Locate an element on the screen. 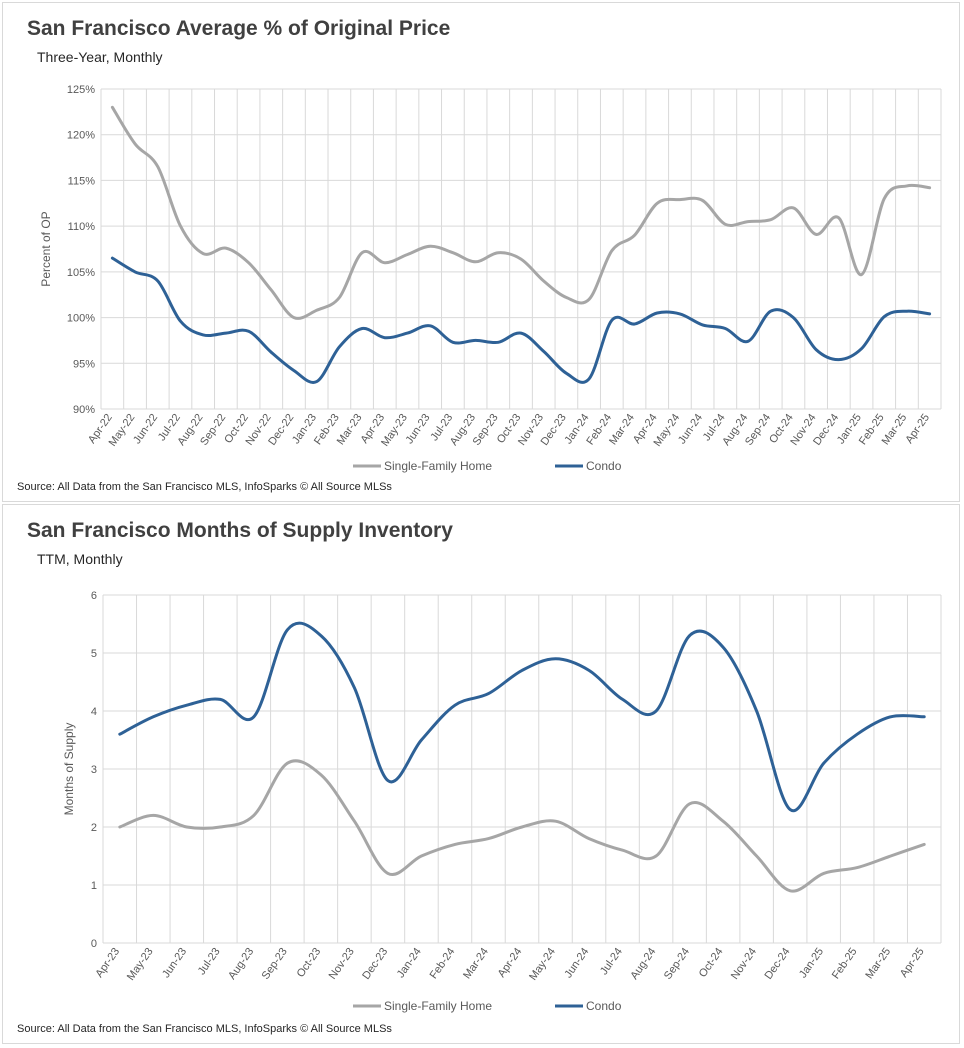 The height and width of the screenshot is (1048, 964). y-tick-label: 4 is located at coordinates (94, 712).